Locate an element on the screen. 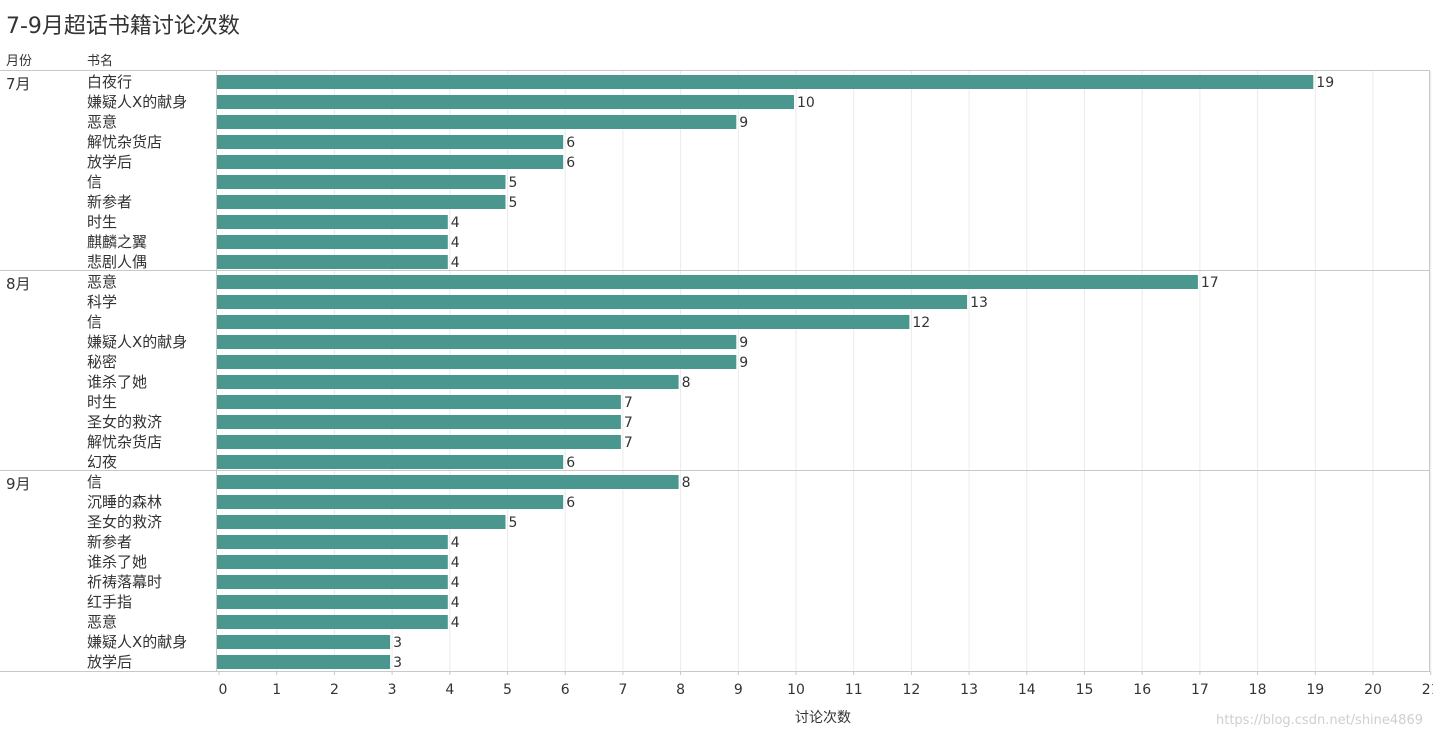 The width and height of the screenshot is (1433, 734). book-label: 圣女的救济 is located at coordinates (124, 422).